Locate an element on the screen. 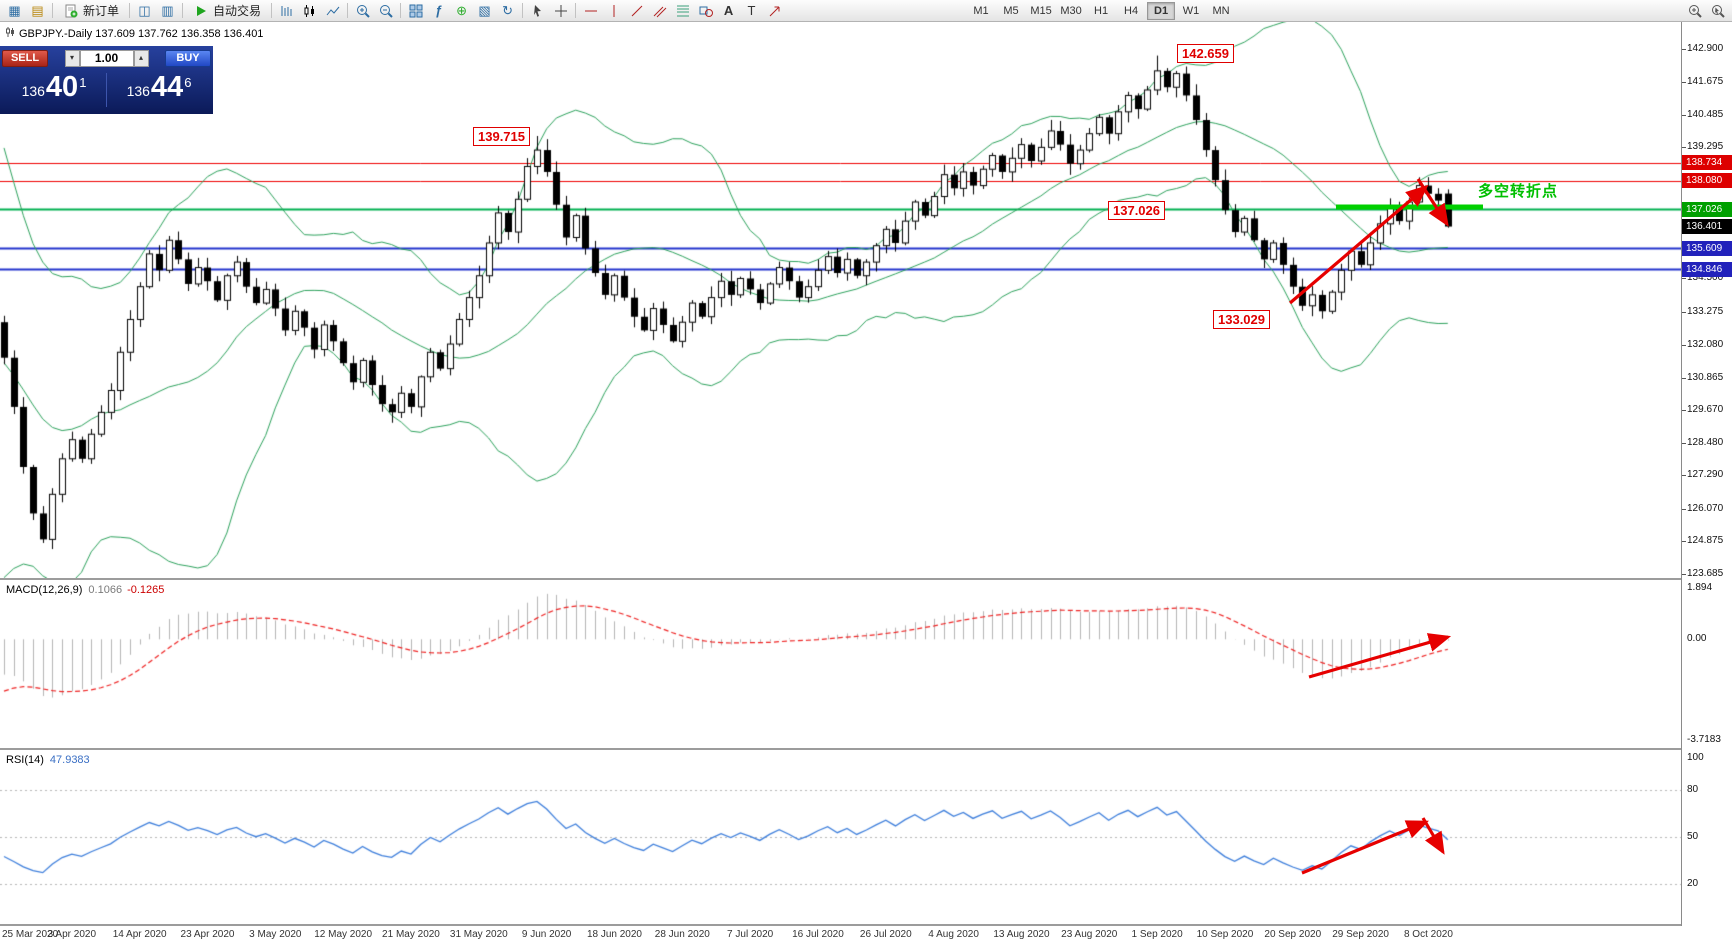 The height and width of the screenshot is (944, 1732). new-chart-icon: ▦ is located at coordinates (14, 10).